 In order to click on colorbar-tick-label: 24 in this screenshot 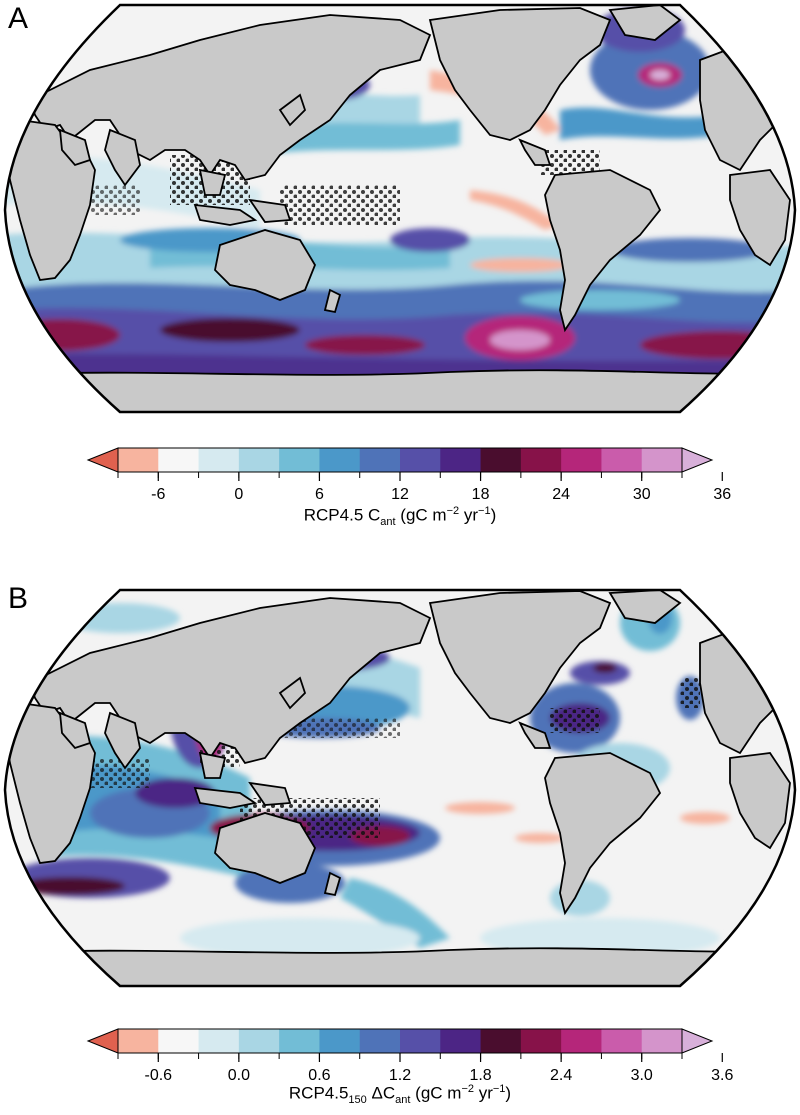, I will do `click(561, 494)`.